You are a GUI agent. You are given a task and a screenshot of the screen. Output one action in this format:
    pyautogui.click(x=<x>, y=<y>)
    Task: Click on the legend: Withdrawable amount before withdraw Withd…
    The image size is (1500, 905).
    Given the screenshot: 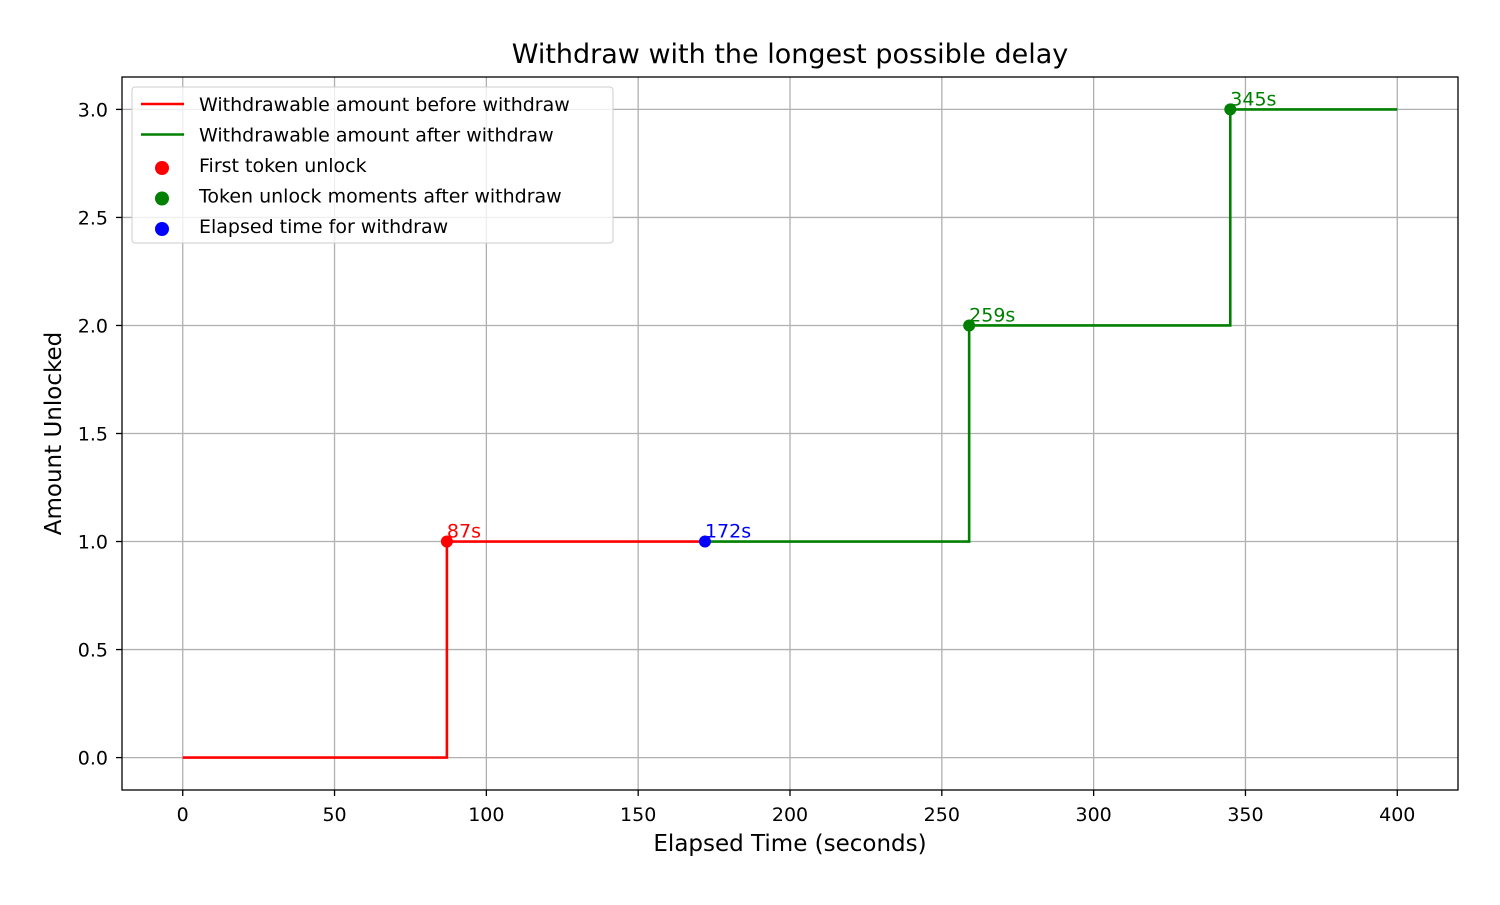 What is the action you would take?
    pyautogui.click(x=372, y=165)
    